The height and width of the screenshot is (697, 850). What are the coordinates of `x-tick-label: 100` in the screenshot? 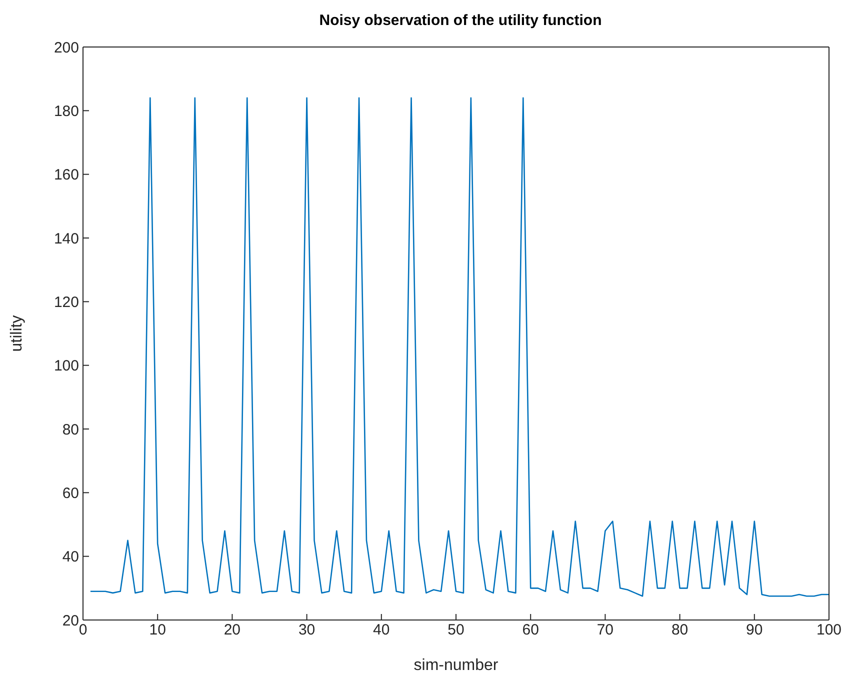 It's located at (829, 630).